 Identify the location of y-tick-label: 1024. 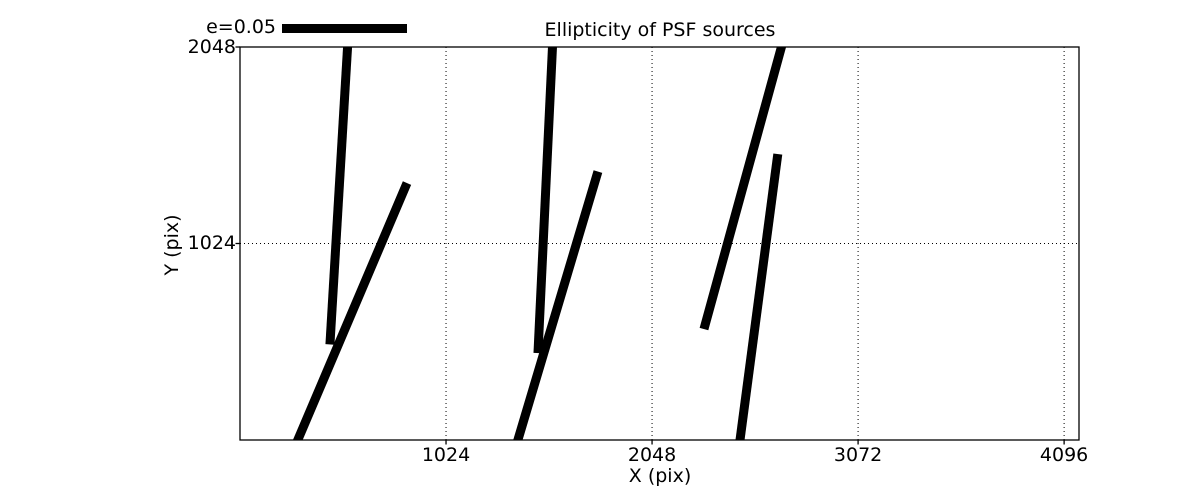
(211, 243).